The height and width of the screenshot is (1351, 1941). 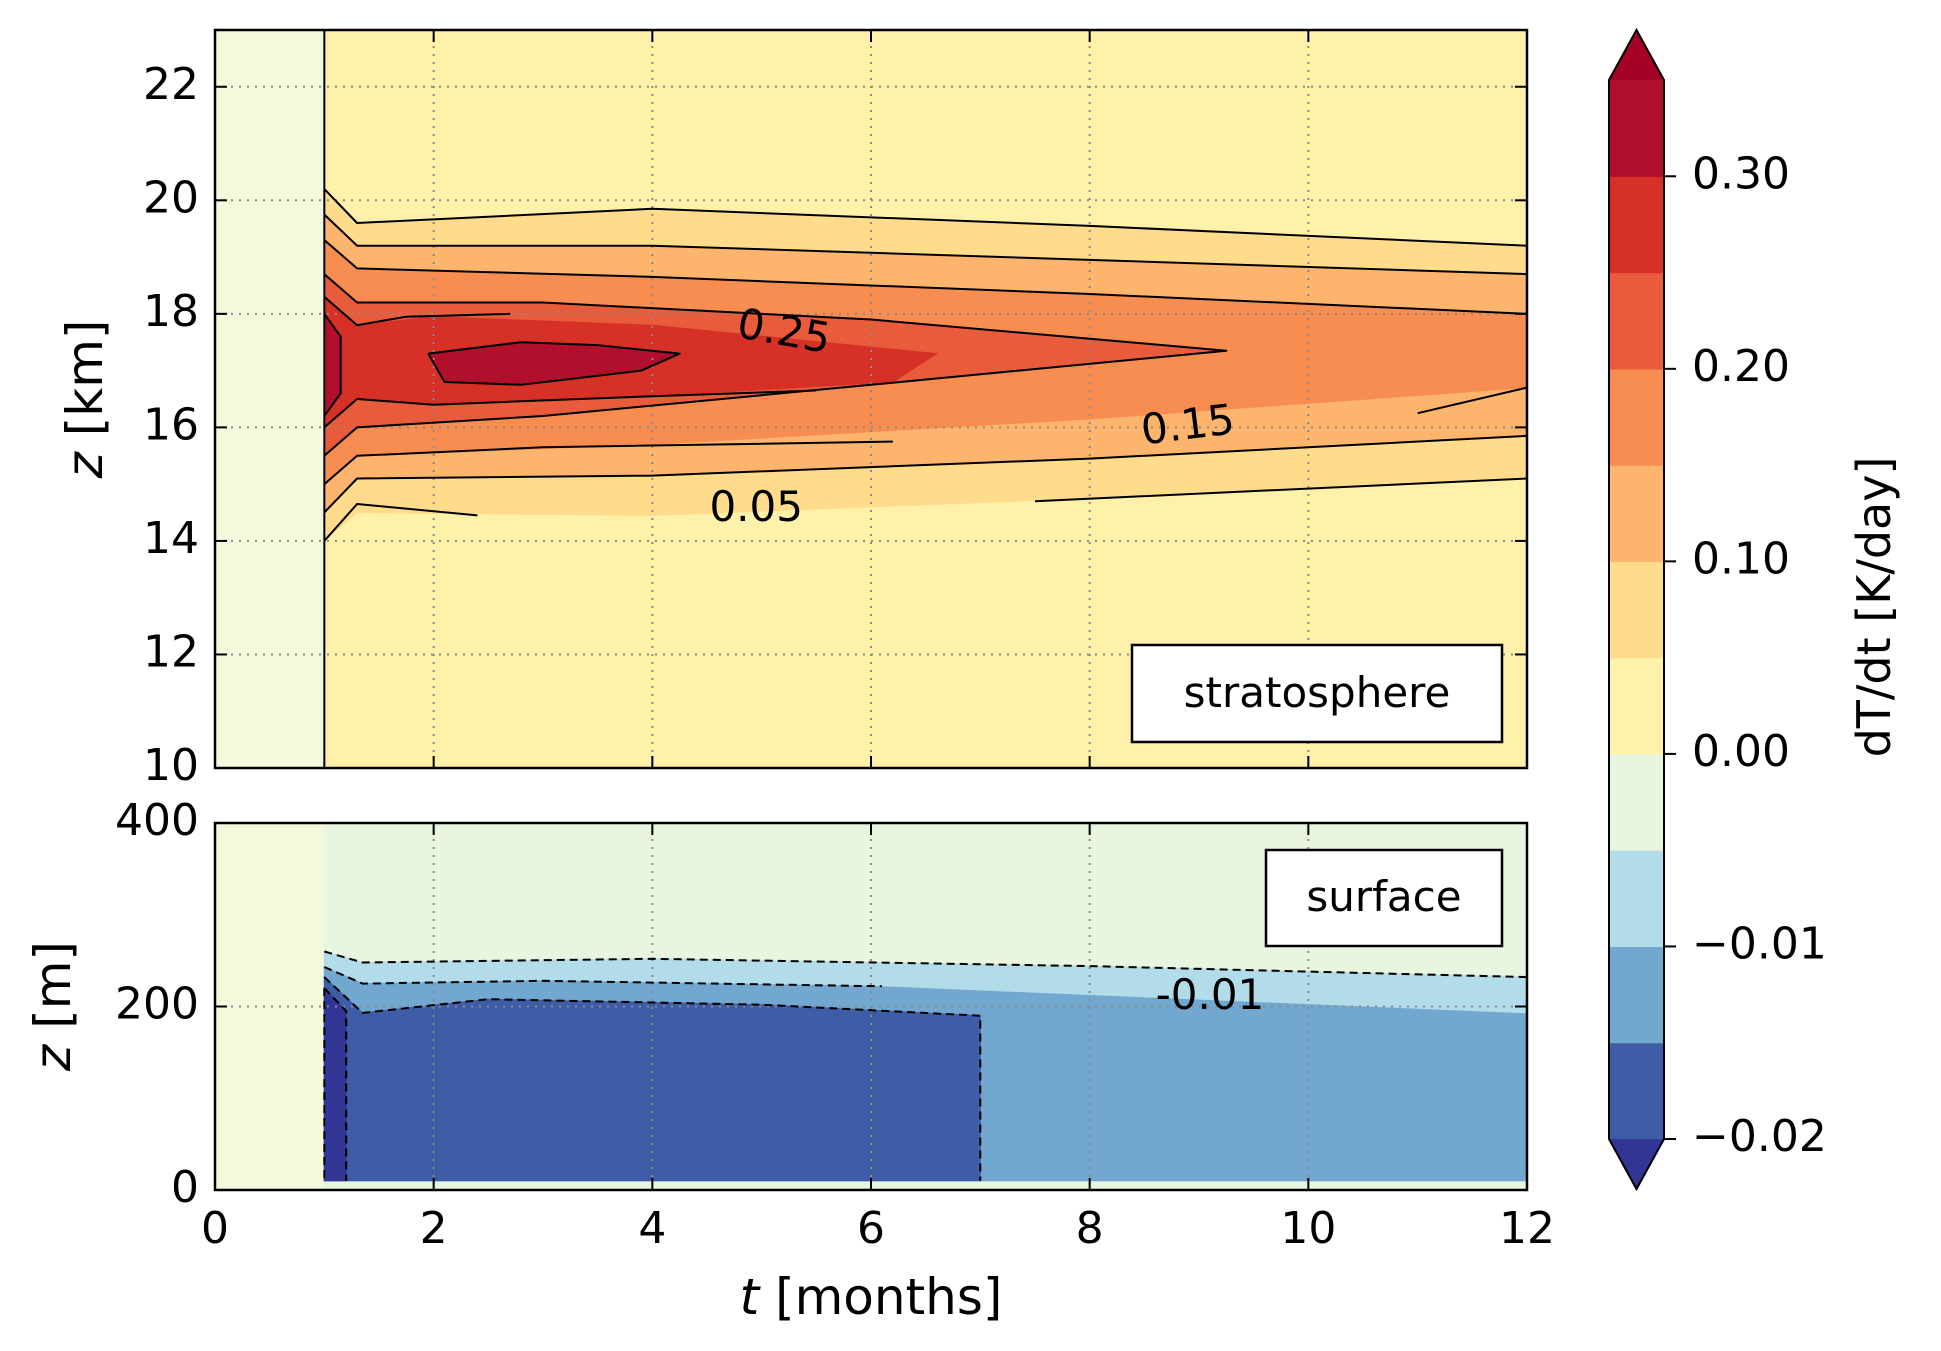 I want to click on x-tick-label-4: 8, so click(x=1090, y=1228).